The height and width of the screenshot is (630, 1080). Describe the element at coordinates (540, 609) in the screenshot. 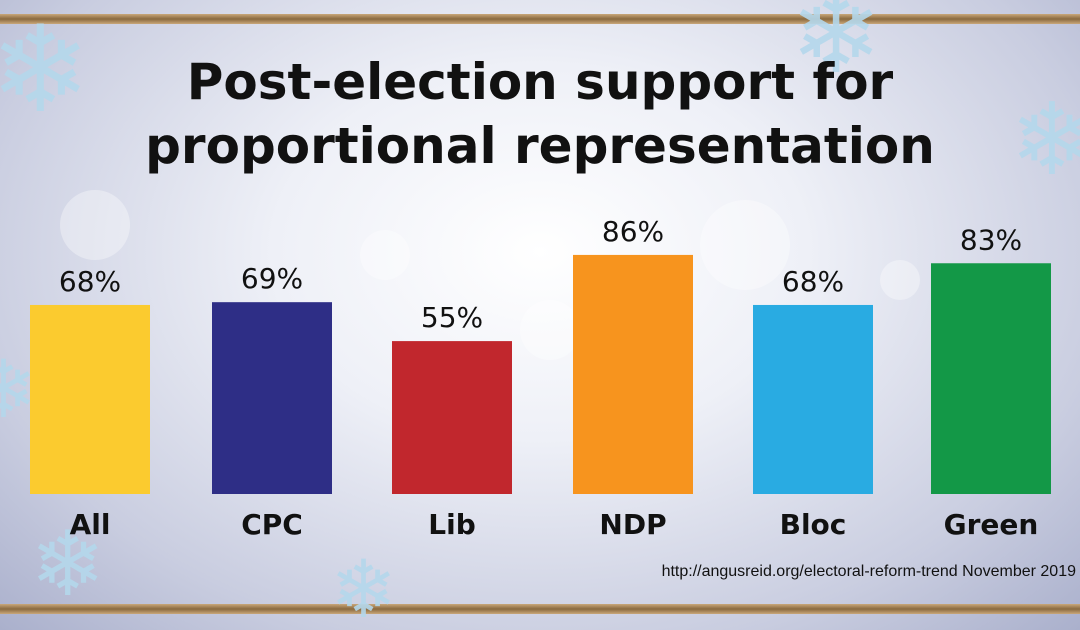

I see `bottom-gold-band` at that location.